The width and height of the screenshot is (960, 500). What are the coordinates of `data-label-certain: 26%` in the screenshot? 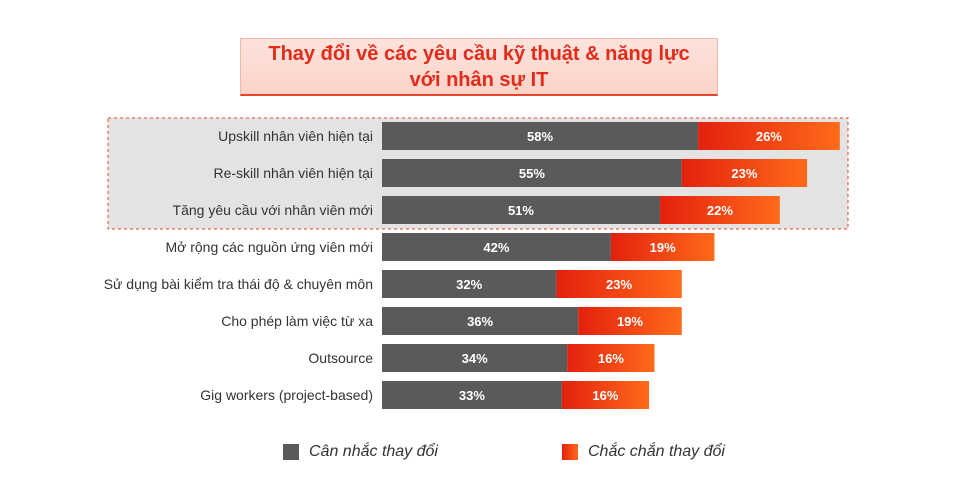 It's located at (769, 136).